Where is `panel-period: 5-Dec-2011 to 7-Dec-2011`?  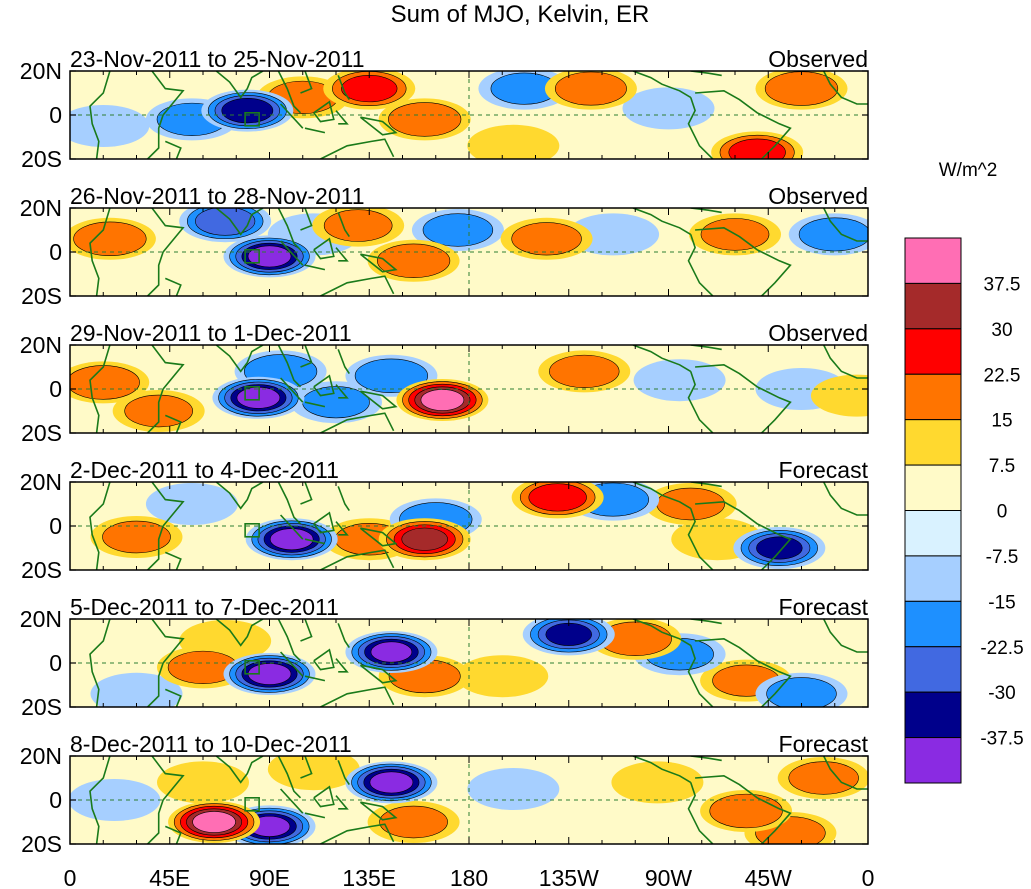
panel-period: 5-Dec-2011 to 7-Dec-2011 is located at coordinates (204, 607).